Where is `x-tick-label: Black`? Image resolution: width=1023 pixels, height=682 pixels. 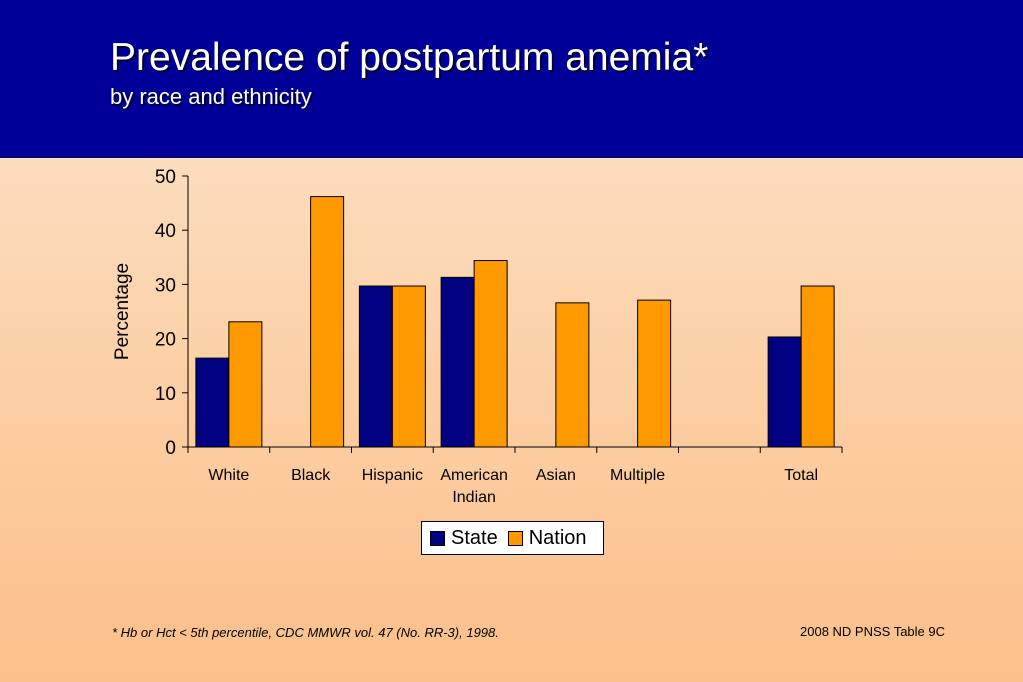
x-tick-label: Black is located at coordinates (311, 475).